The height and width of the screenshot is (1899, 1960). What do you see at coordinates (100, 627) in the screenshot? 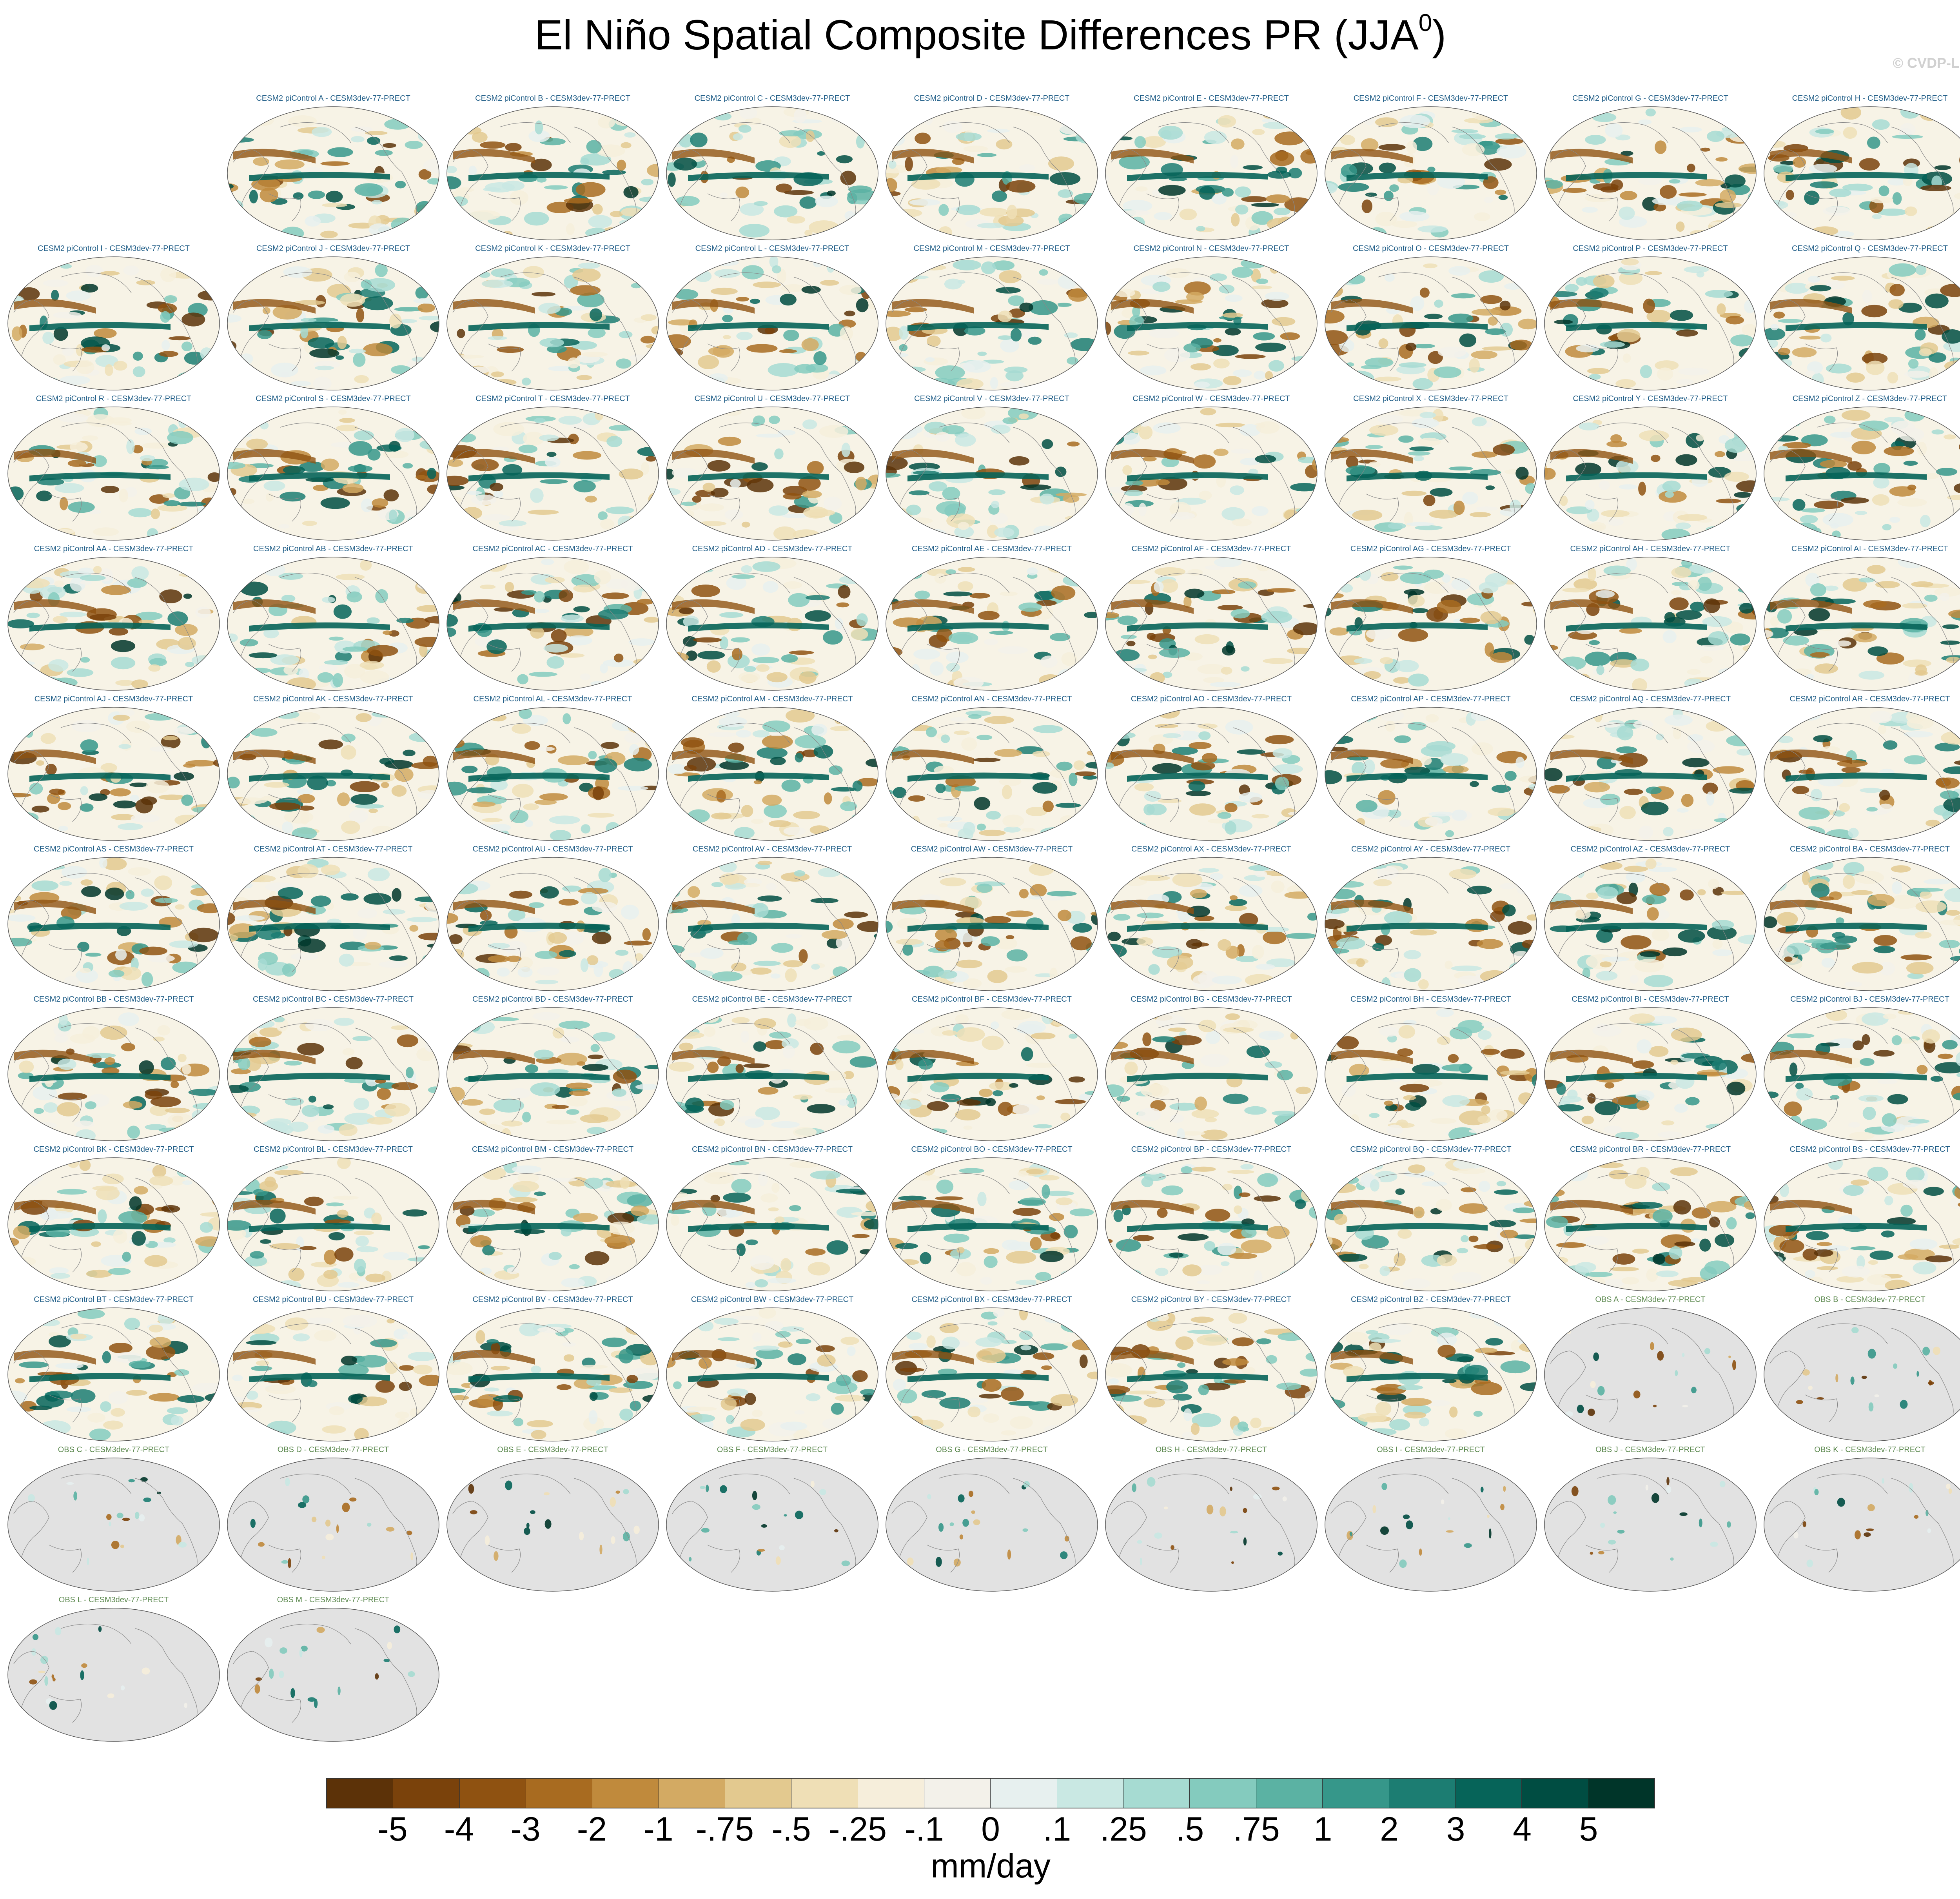
I see `equatorial-band` at bounding box center [100, 627].